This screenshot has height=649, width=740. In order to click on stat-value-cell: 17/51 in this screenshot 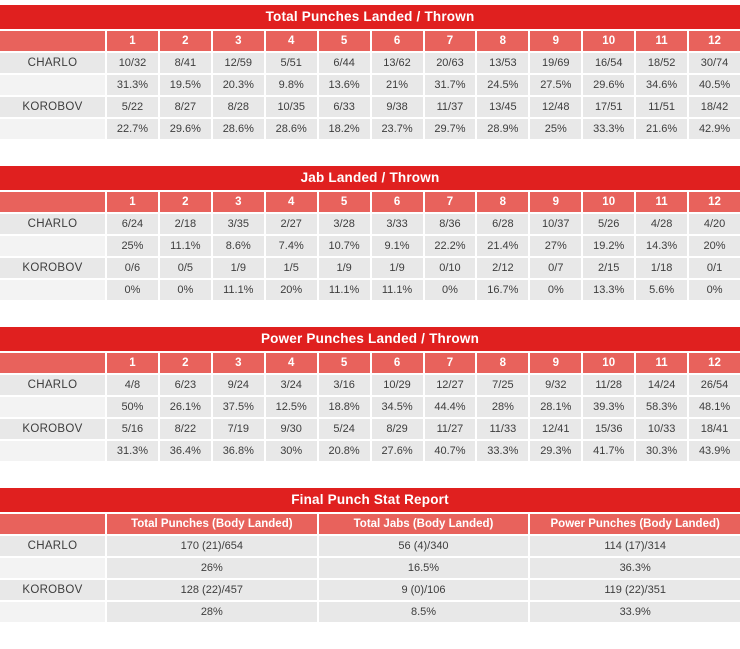, I will do `click(609, 107)`.